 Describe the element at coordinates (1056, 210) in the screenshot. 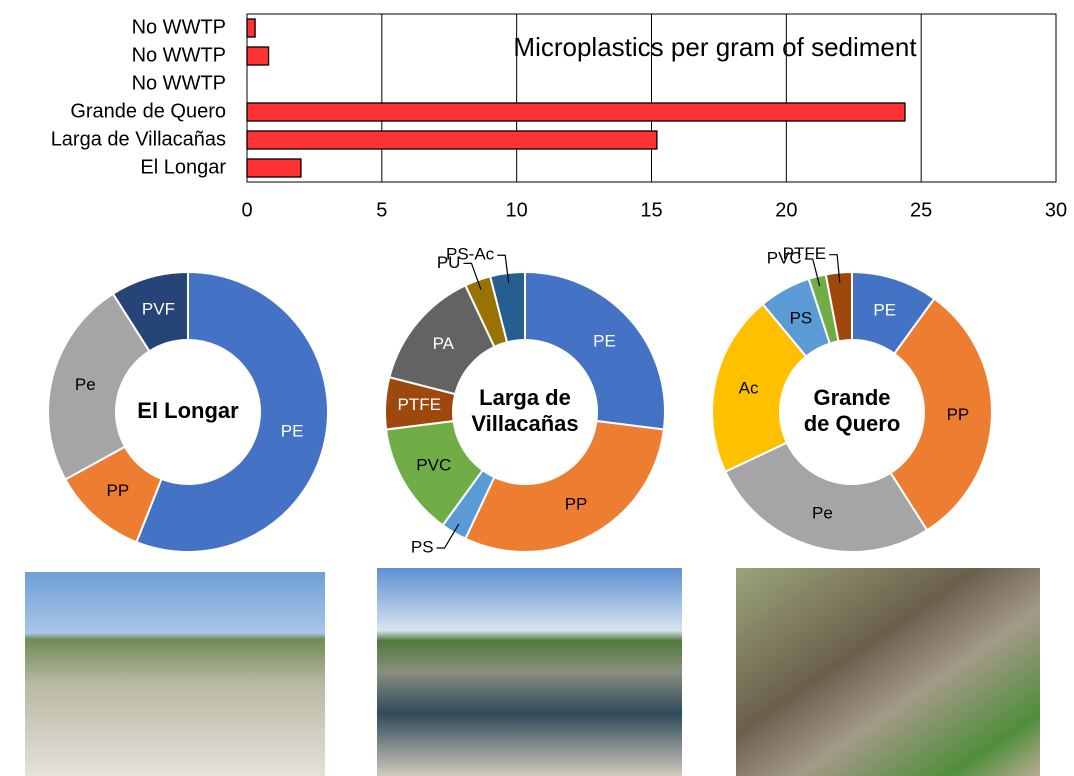

I see `x-tick-label: 30` at that location.